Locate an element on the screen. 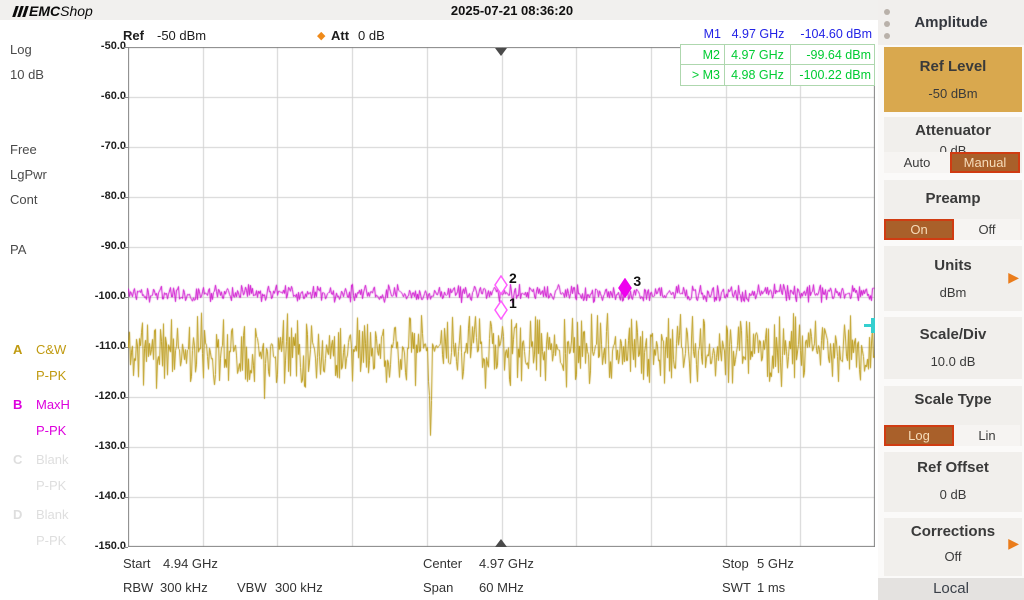 The height and width of the screenshot is (600, 1024). marker-1-diamond-icon is located at coordinates (501, 310).